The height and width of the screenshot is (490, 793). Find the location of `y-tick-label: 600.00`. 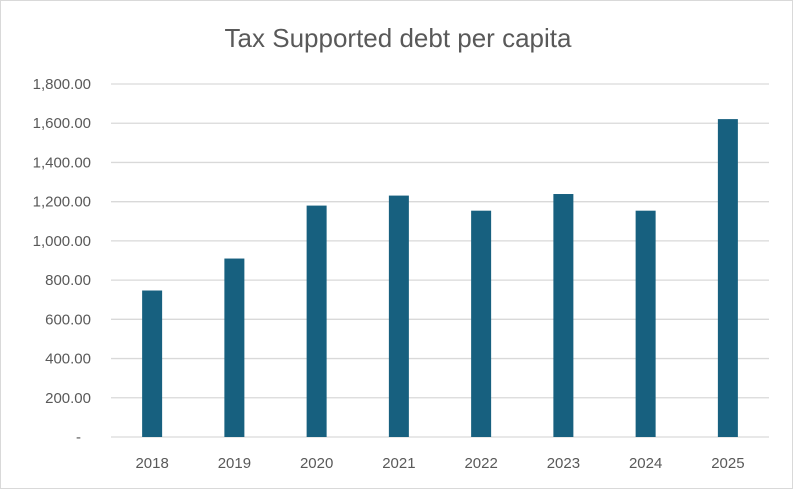

y-tick-label: 600.00 is located at coordinates (68, 319).